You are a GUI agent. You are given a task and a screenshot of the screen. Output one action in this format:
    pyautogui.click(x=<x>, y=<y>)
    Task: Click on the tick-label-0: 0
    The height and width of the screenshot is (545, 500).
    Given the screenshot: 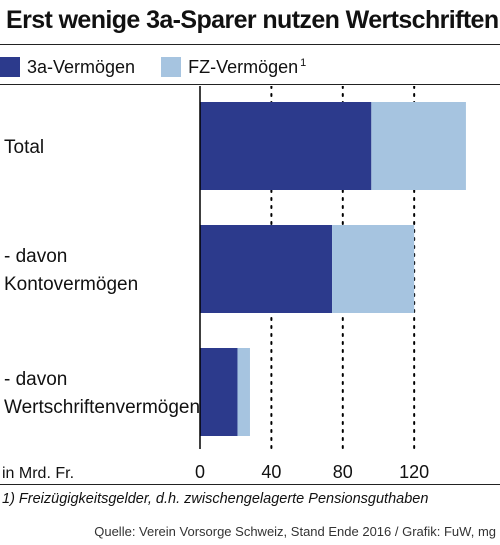 What is the action you would take?
    pyautogui.click(x=200, y=472)
    